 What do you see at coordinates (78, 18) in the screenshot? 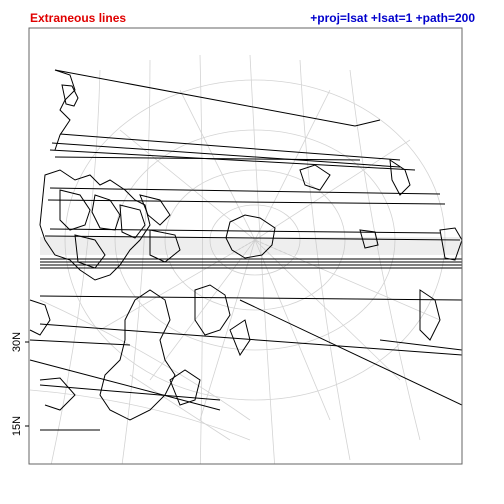
I see `plot-title-left: Extraneous lines` at bounding box center [78, 18].